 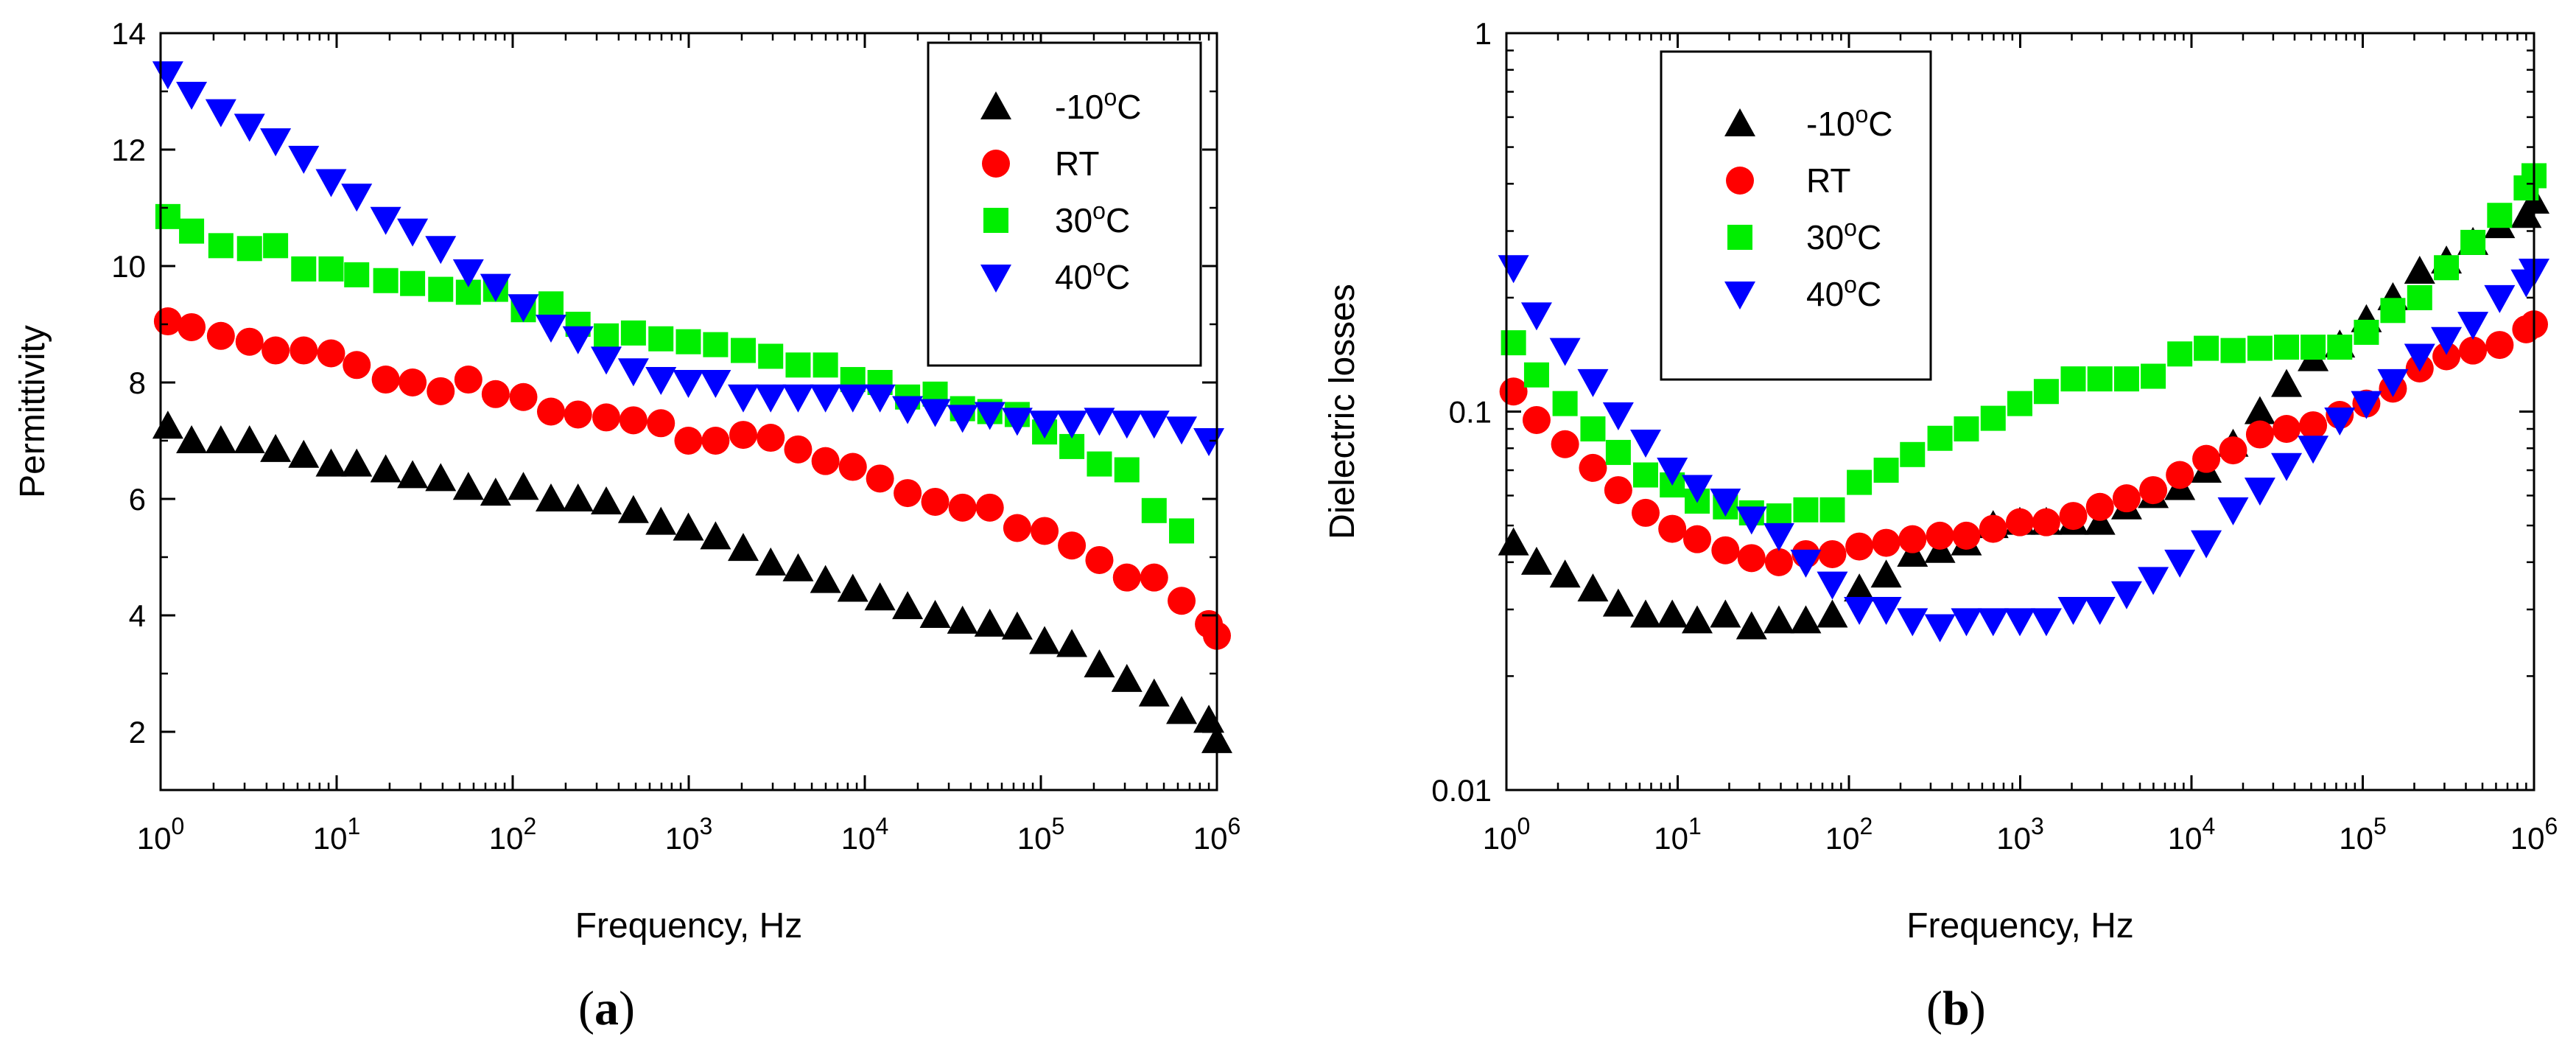 What do you see at coordinates (1077, 163) in the screenshot?
I see `legend-label-RT: RT` at bounding box center [1077, 163].